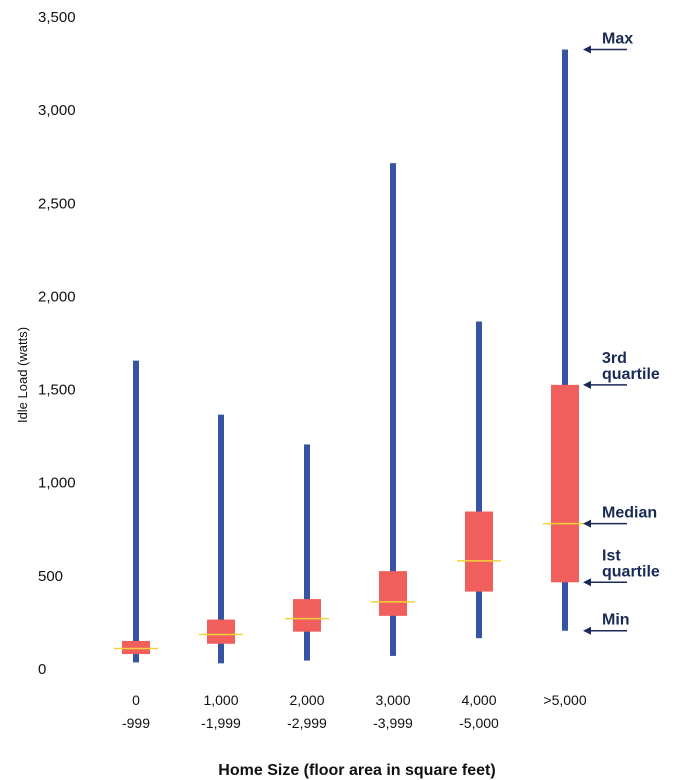  I want to click on annotation-label: Min, so click(616, 620).